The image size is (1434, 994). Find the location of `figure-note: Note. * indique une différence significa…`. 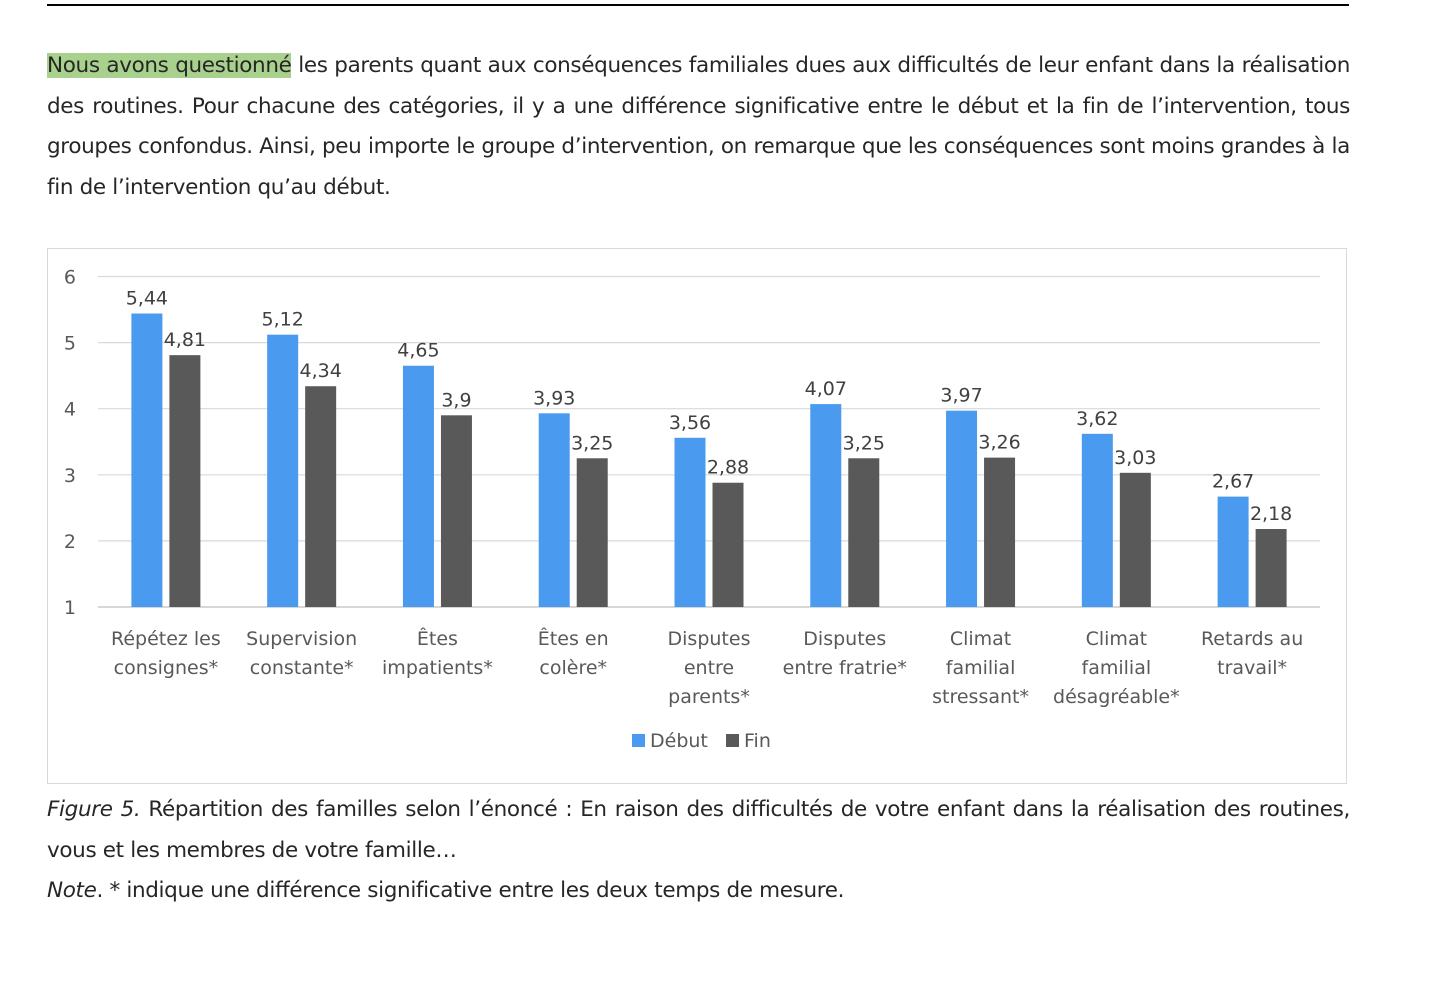

figure-note: Note. * indique une différence significa… is located at coordinates (445, 891).